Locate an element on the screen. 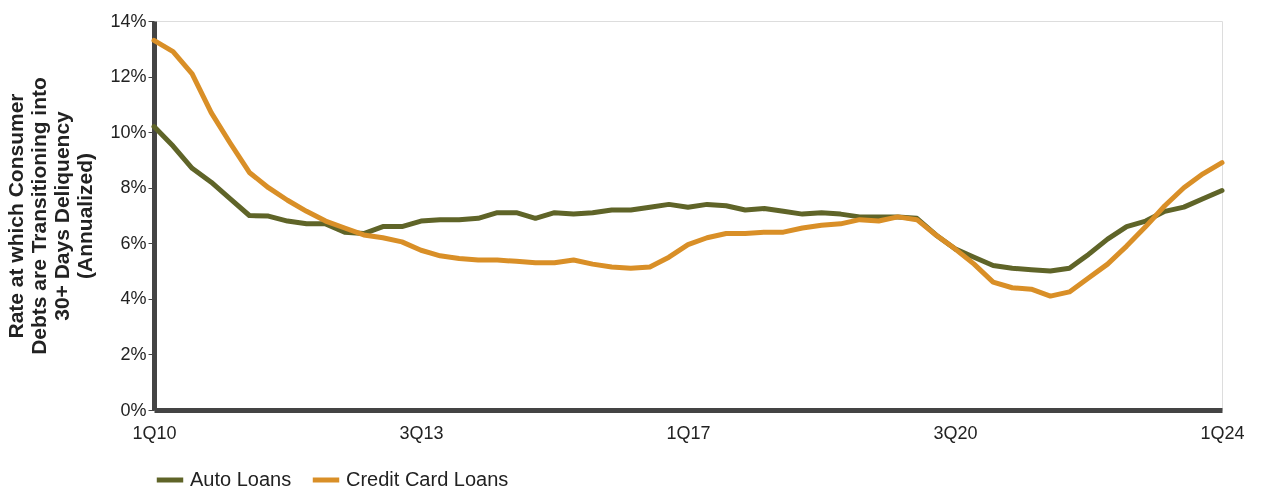 The image size is (1281, 504). legend-label: Credit Card Loans is located at coordinates (427, 479).